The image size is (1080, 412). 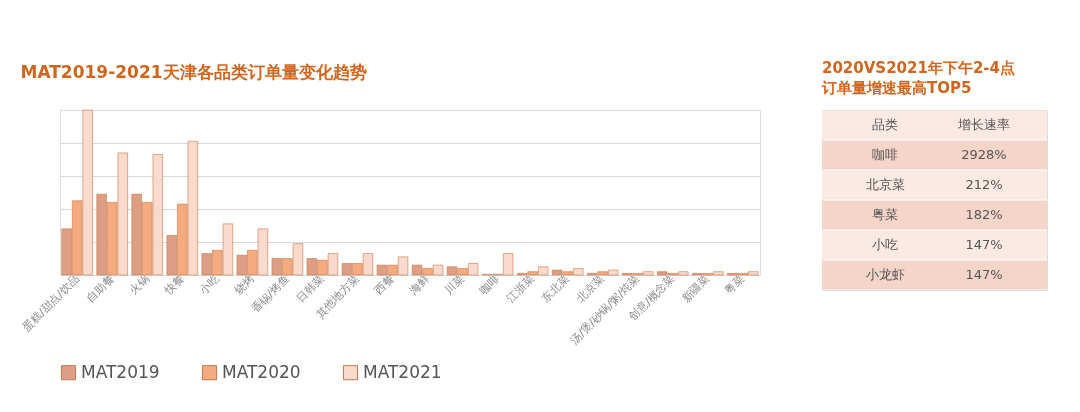 I want to click on category-label: 小吃, so click(x=885, y=244).